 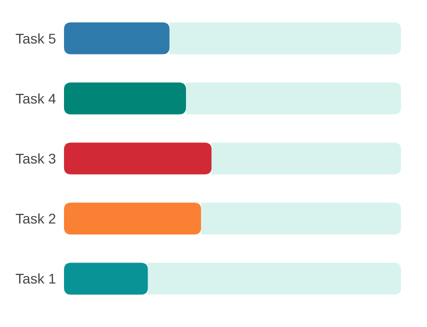 What do you see at coordinates (36, 158) in the screenshot?
I see `y-tick-label: Task 3` at bounding box center [36, 158].